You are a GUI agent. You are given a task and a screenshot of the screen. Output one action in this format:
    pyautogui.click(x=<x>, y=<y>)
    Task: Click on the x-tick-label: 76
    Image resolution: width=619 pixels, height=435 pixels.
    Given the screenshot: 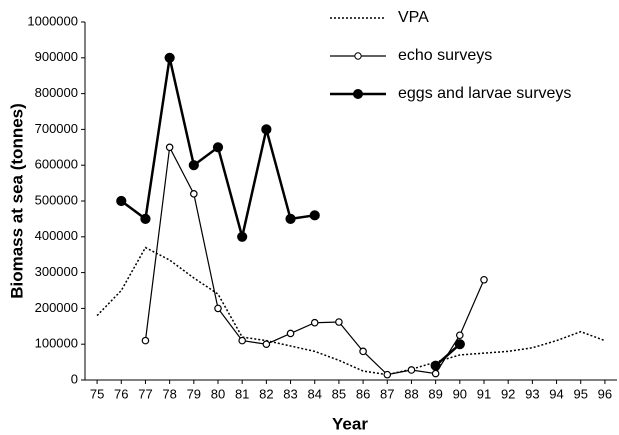 What is the action you would take?
    pyautogui.click(x=121, y=393)
    